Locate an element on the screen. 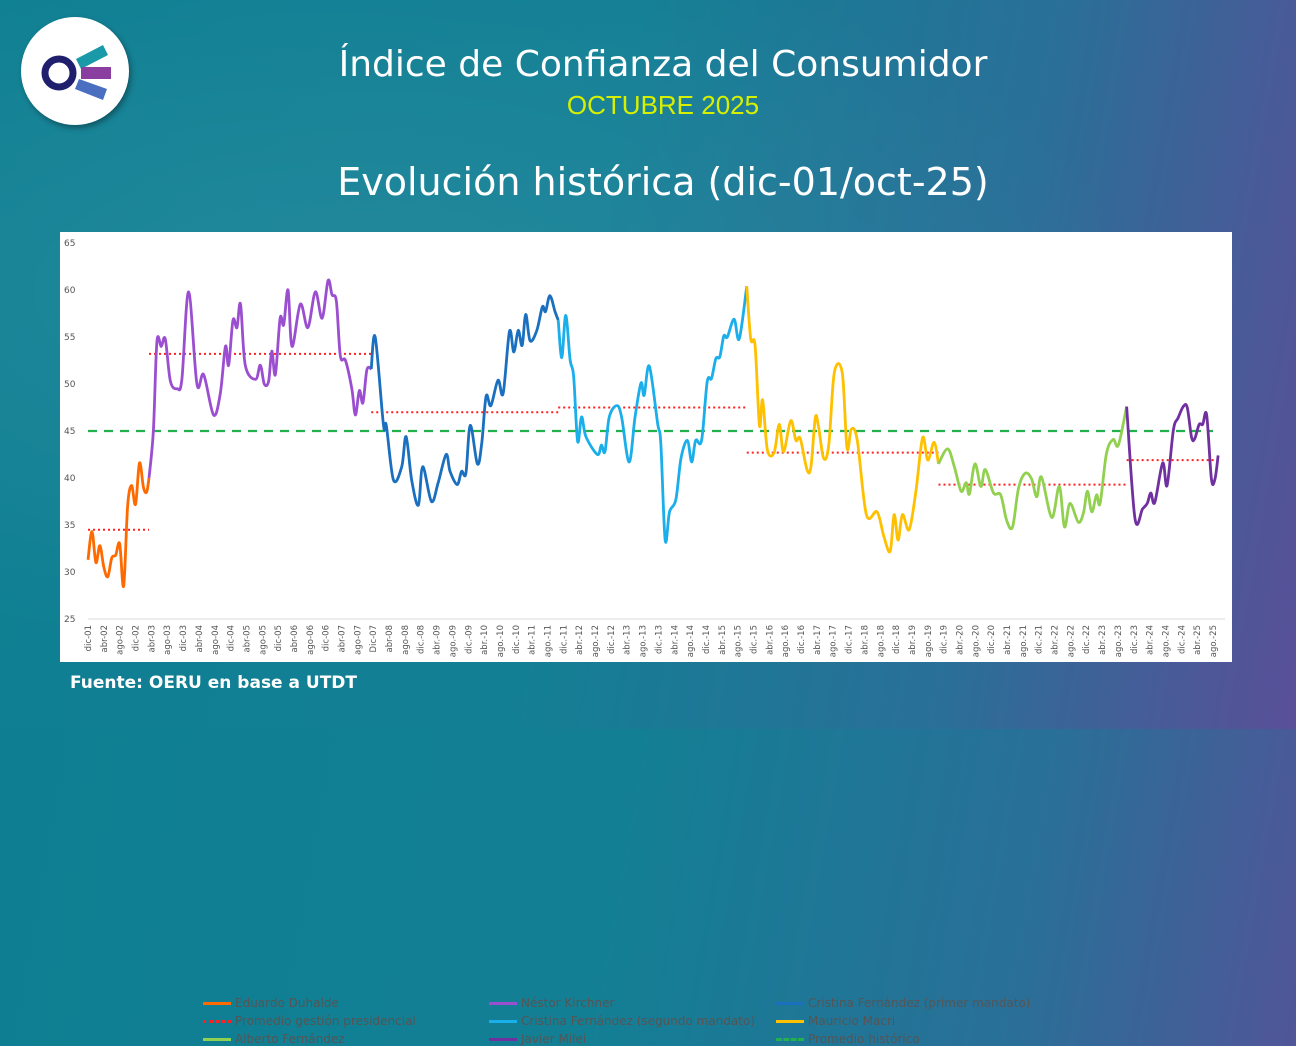 This screenshot has width=1296, height=1046. period-subtitle: OCTUBRE 2025 is located at coordinates (663, 105).